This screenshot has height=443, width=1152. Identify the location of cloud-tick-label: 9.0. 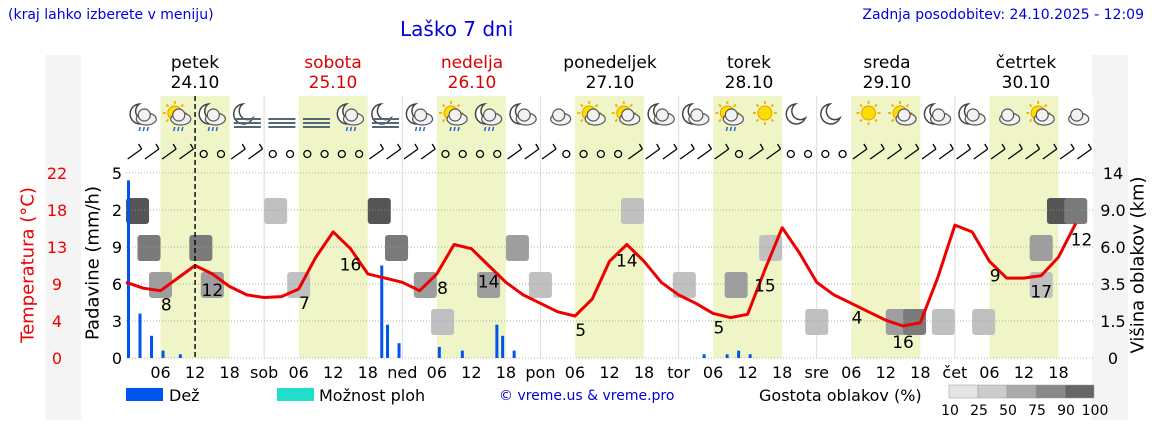
(1112, 210).